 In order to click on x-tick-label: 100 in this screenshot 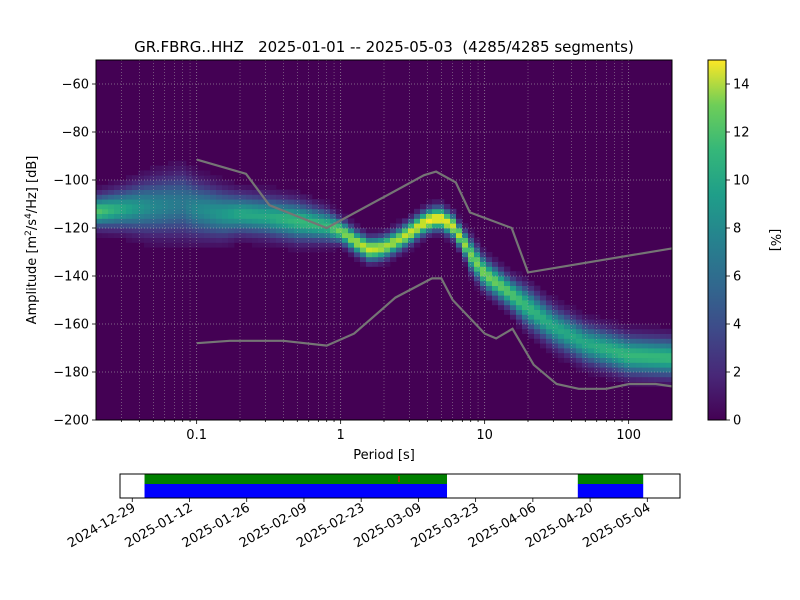, I will do `click(628, 435)`.